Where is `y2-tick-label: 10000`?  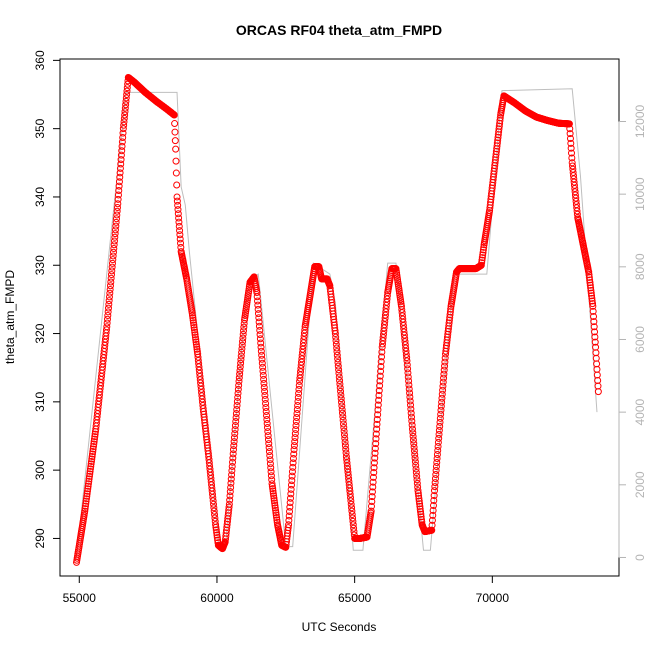
y2-tick-label: 10000 is located at coordinates (640, 194).